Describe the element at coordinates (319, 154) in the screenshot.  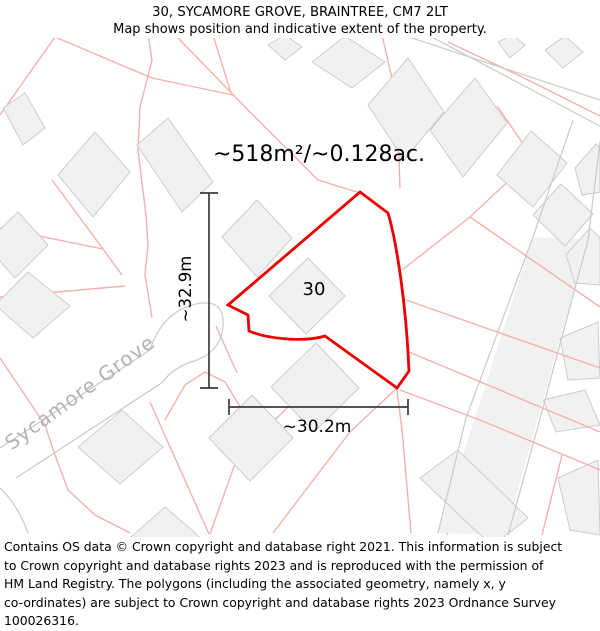
I see `area-label: ~518m²/~0.128ac.` at that location.